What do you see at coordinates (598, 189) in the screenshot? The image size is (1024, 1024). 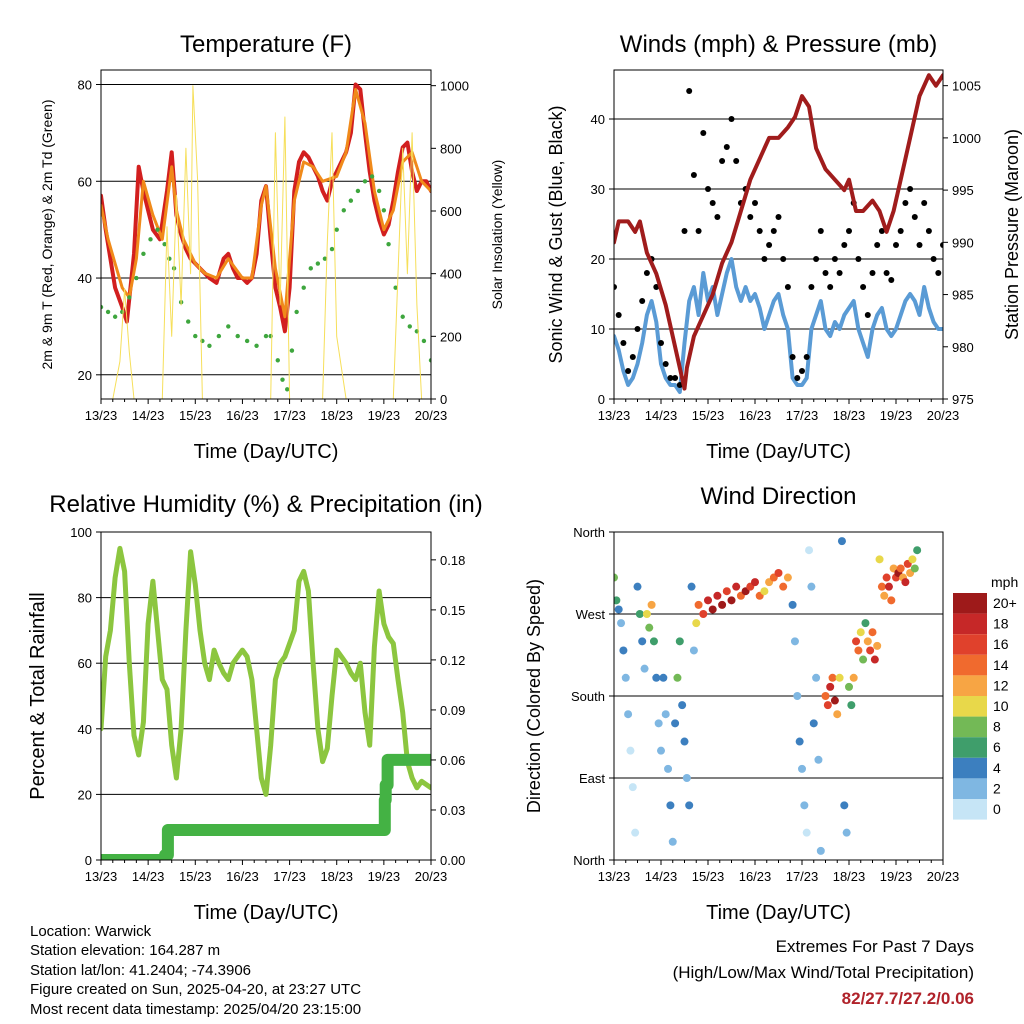 I see `y-tick-label: 30` at bounding box center [598, 189].